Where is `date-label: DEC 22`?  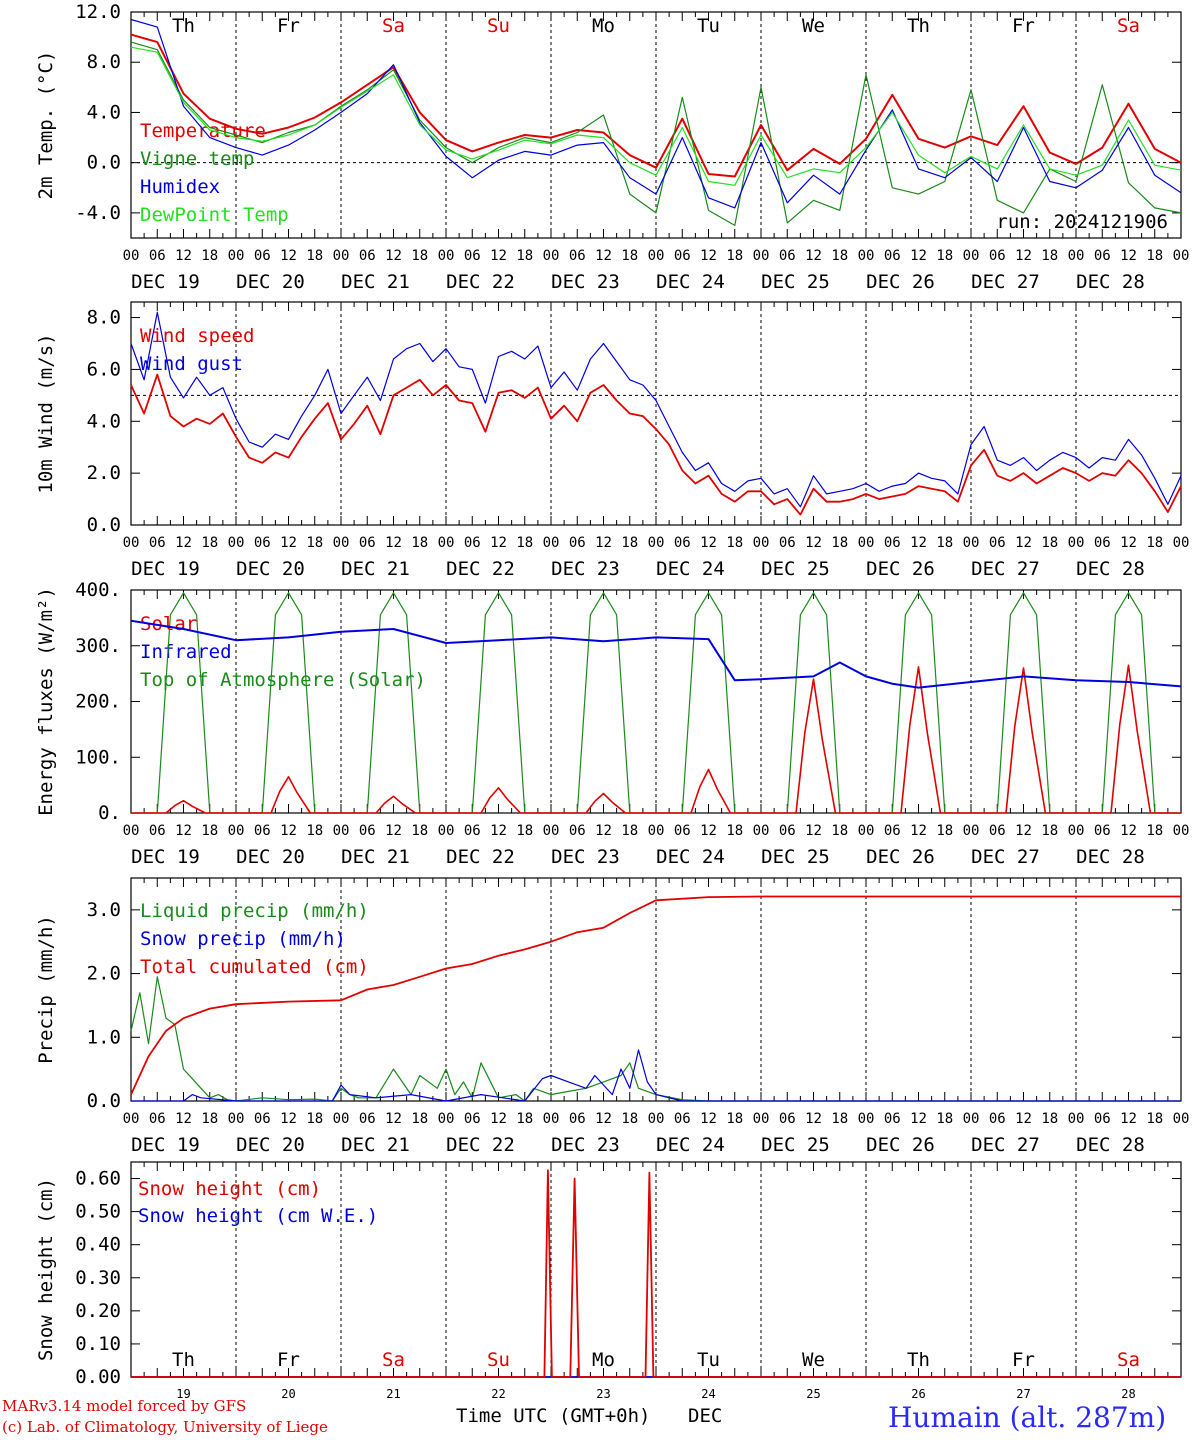
date-label: DEC 22 is located at coordinates (480, 282).